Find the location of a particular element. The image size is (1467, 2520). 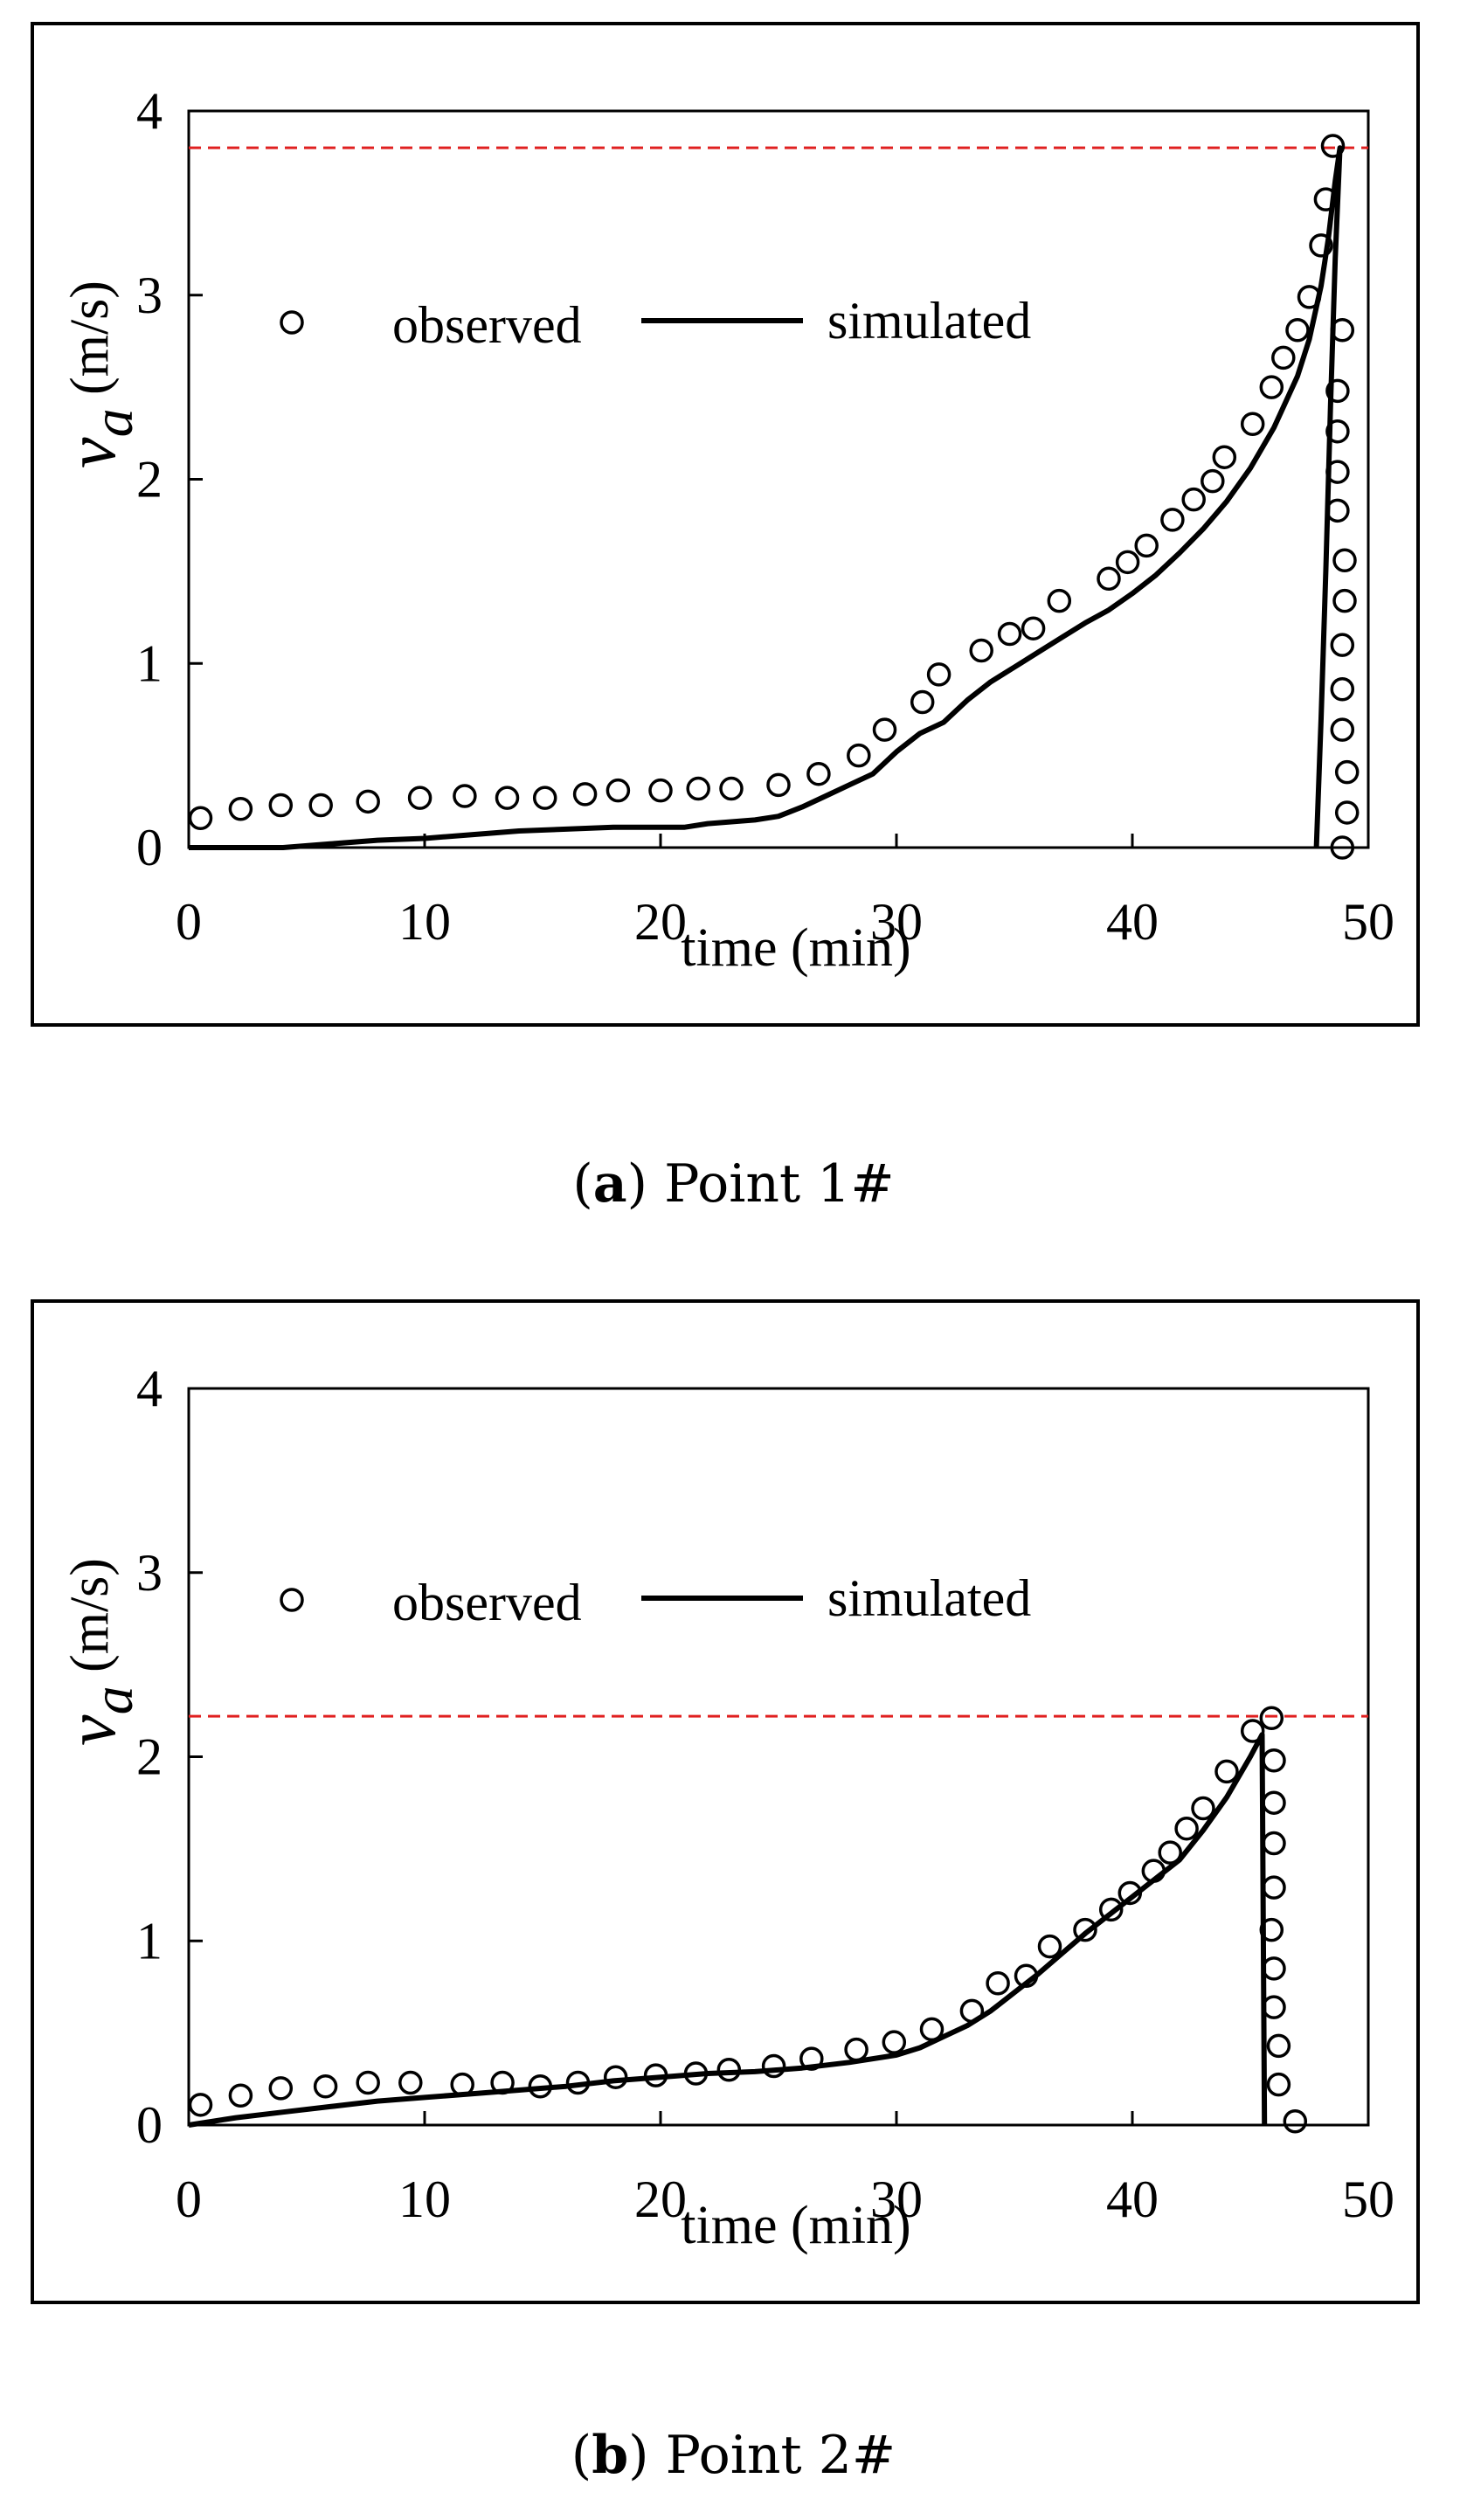

chart-a-x-tick-label: 10 is located at coordinates (424, 922).